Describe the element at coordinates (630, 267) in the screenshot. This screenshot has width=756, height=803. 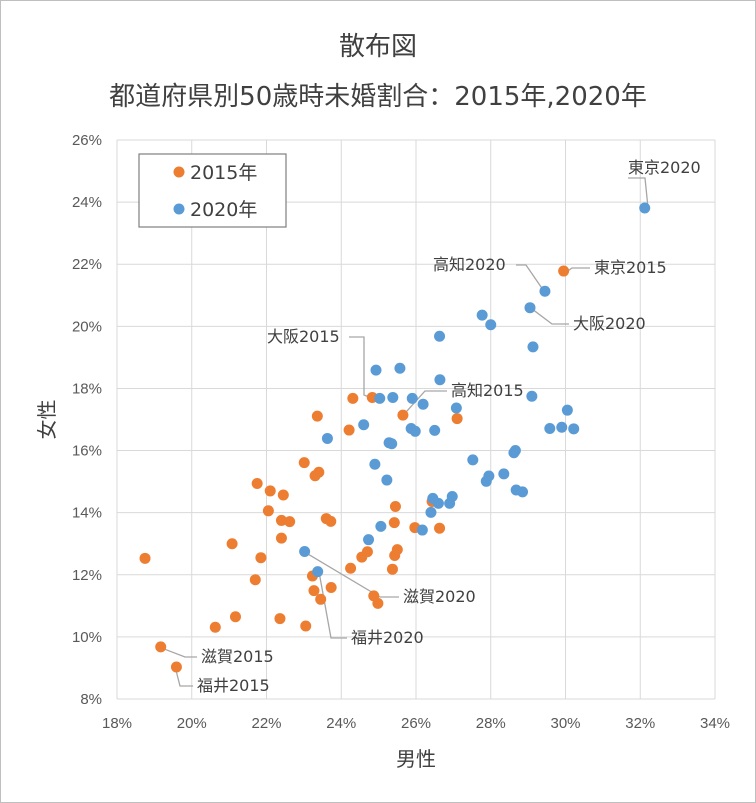
I see `annotation-label: 東京2015` at that location.